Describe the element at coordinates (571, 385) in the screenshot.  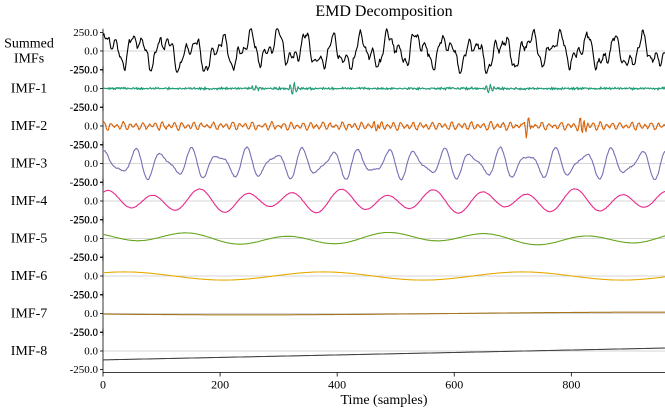
I see `x-tick-label: 800` at that location.